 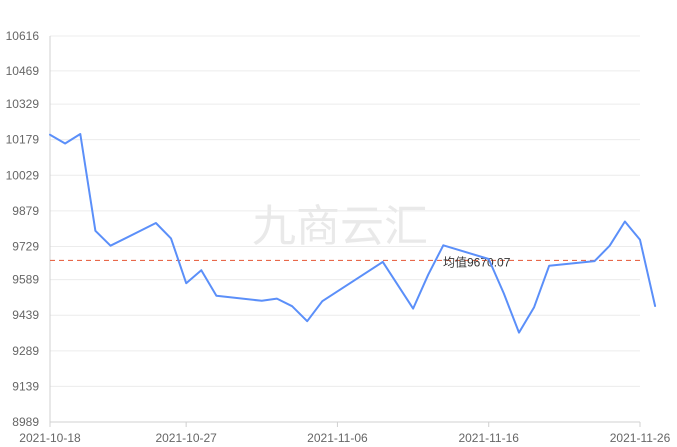 I want to click on y-tick-label: 9289, so click(x=25, y=351).